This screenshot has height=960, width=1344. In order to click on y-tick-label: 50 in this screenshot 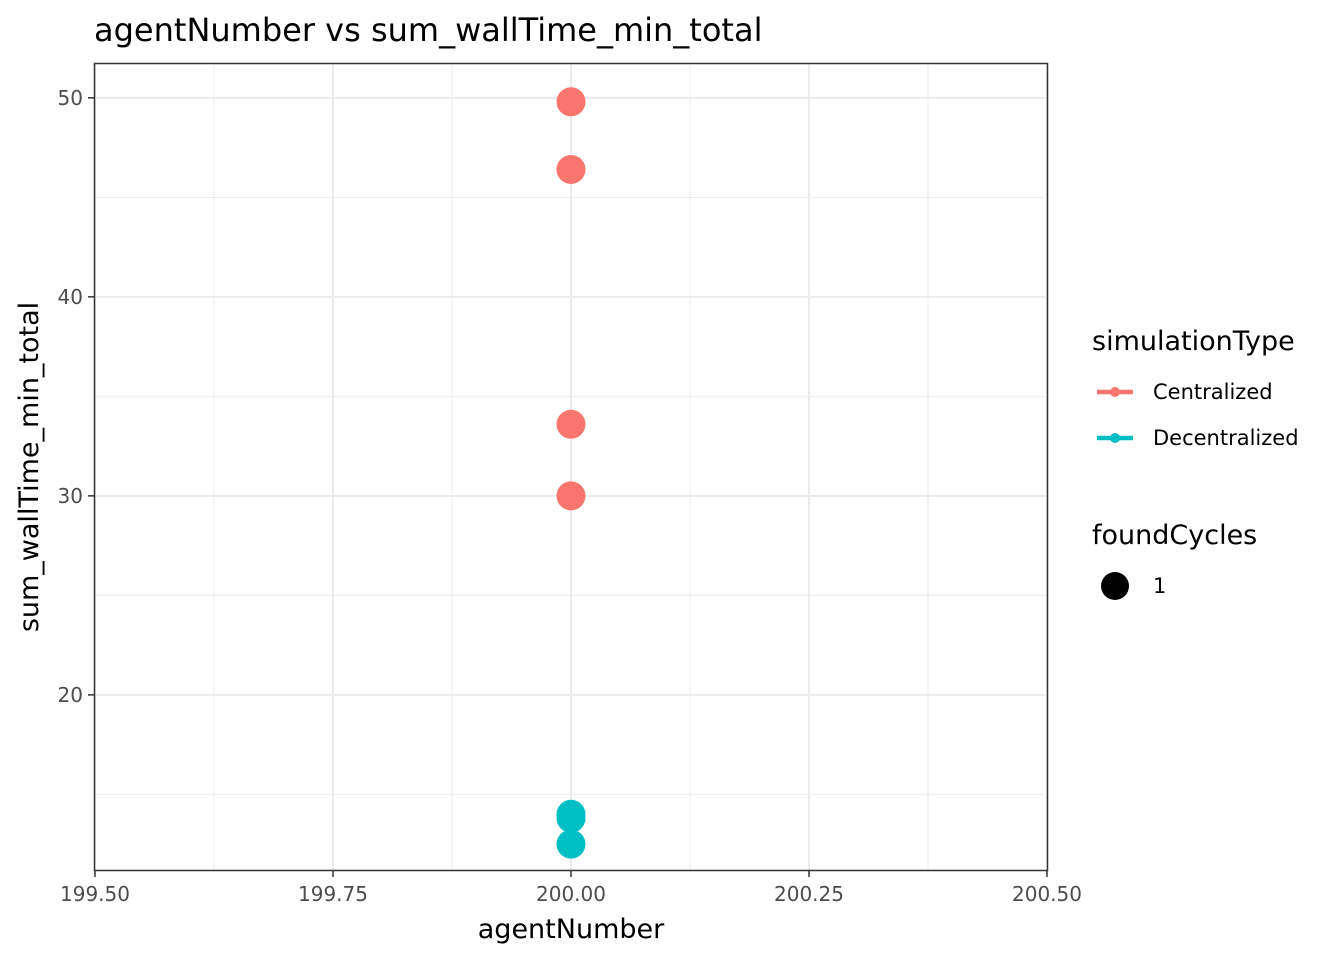, I will do `click(70, 98)`.